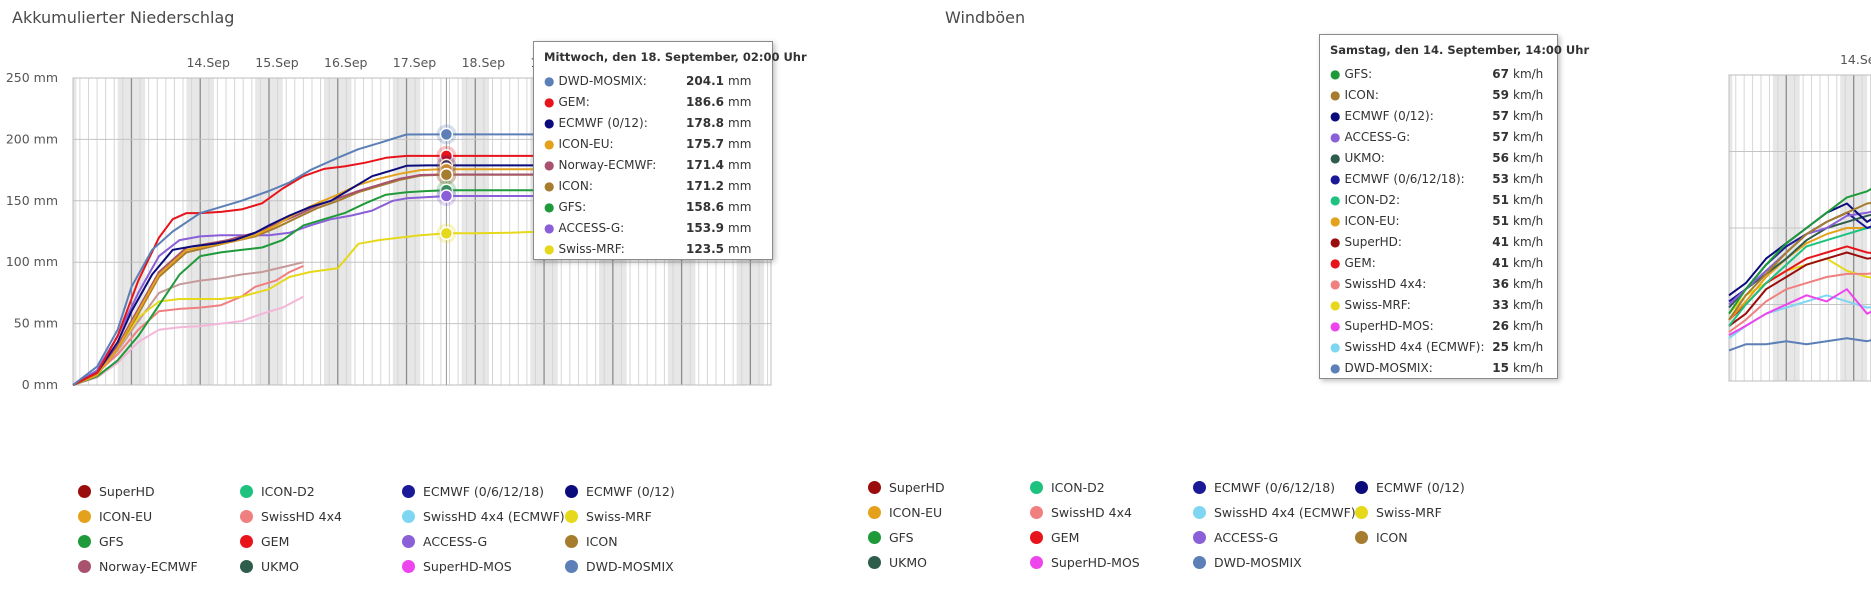 The height and width of the screenshot is (601, 1871). Describe the element at coordinates (1799, 228) in the screenshot. I see `plot-border` at that location.